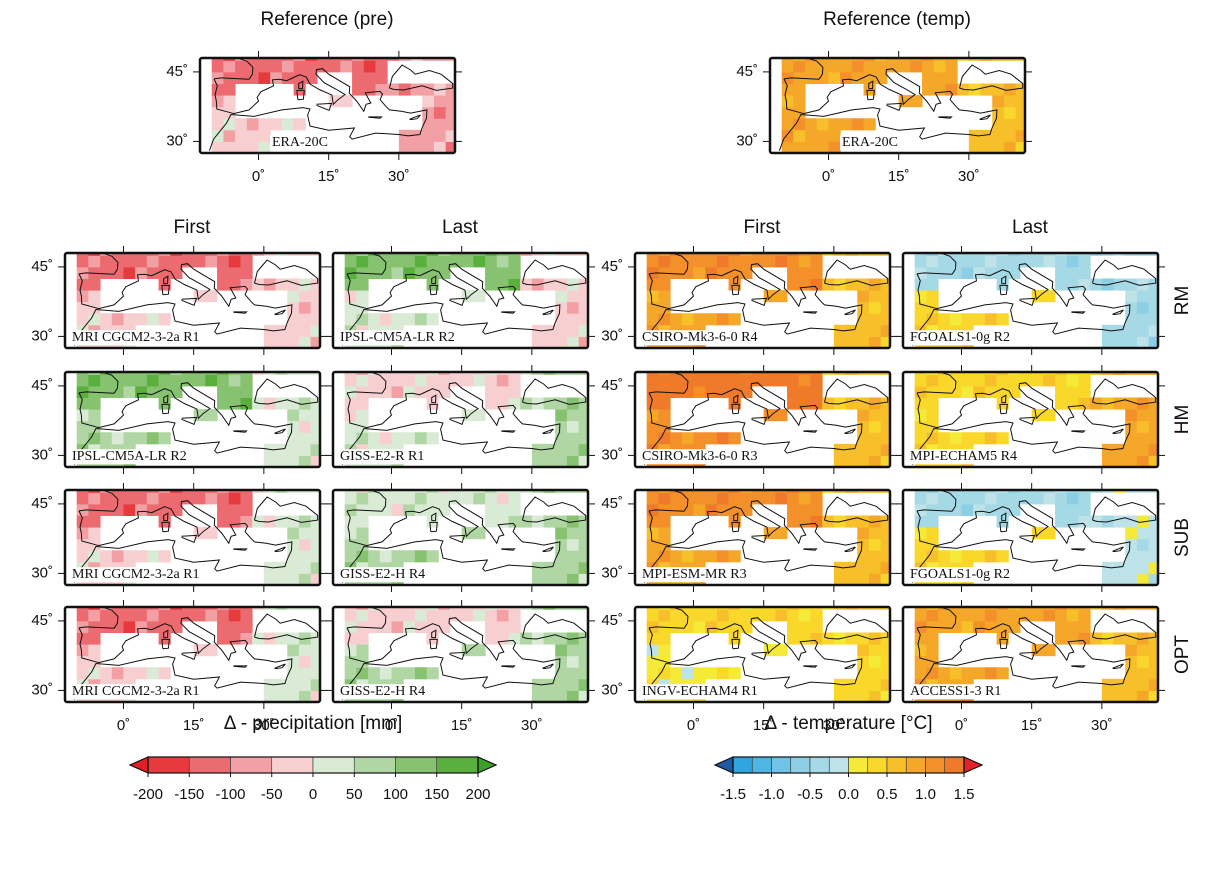  Describe the element at coordinates (1102, 725) in the screenshot. I see `lon-tick-label: 30˚` at that location.